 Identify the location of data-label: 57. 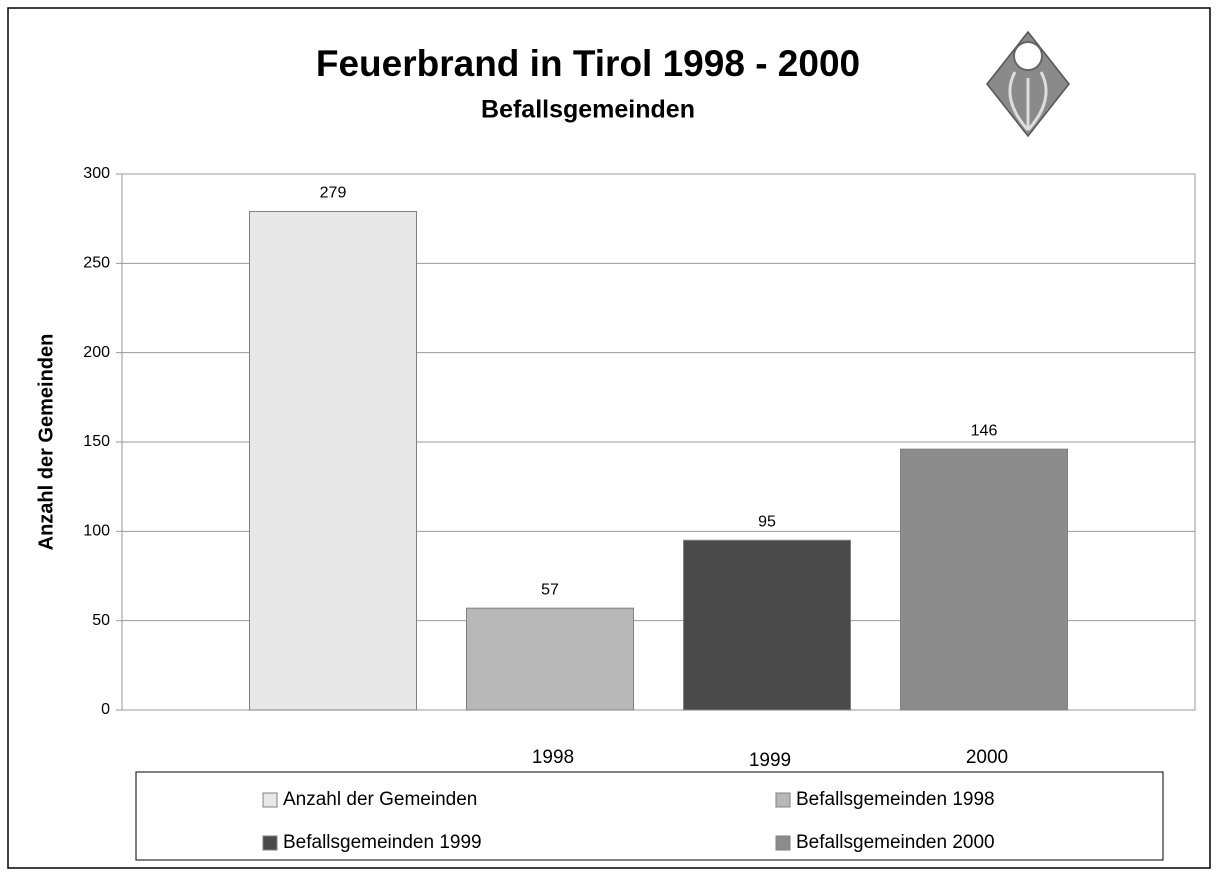
(550, 589).